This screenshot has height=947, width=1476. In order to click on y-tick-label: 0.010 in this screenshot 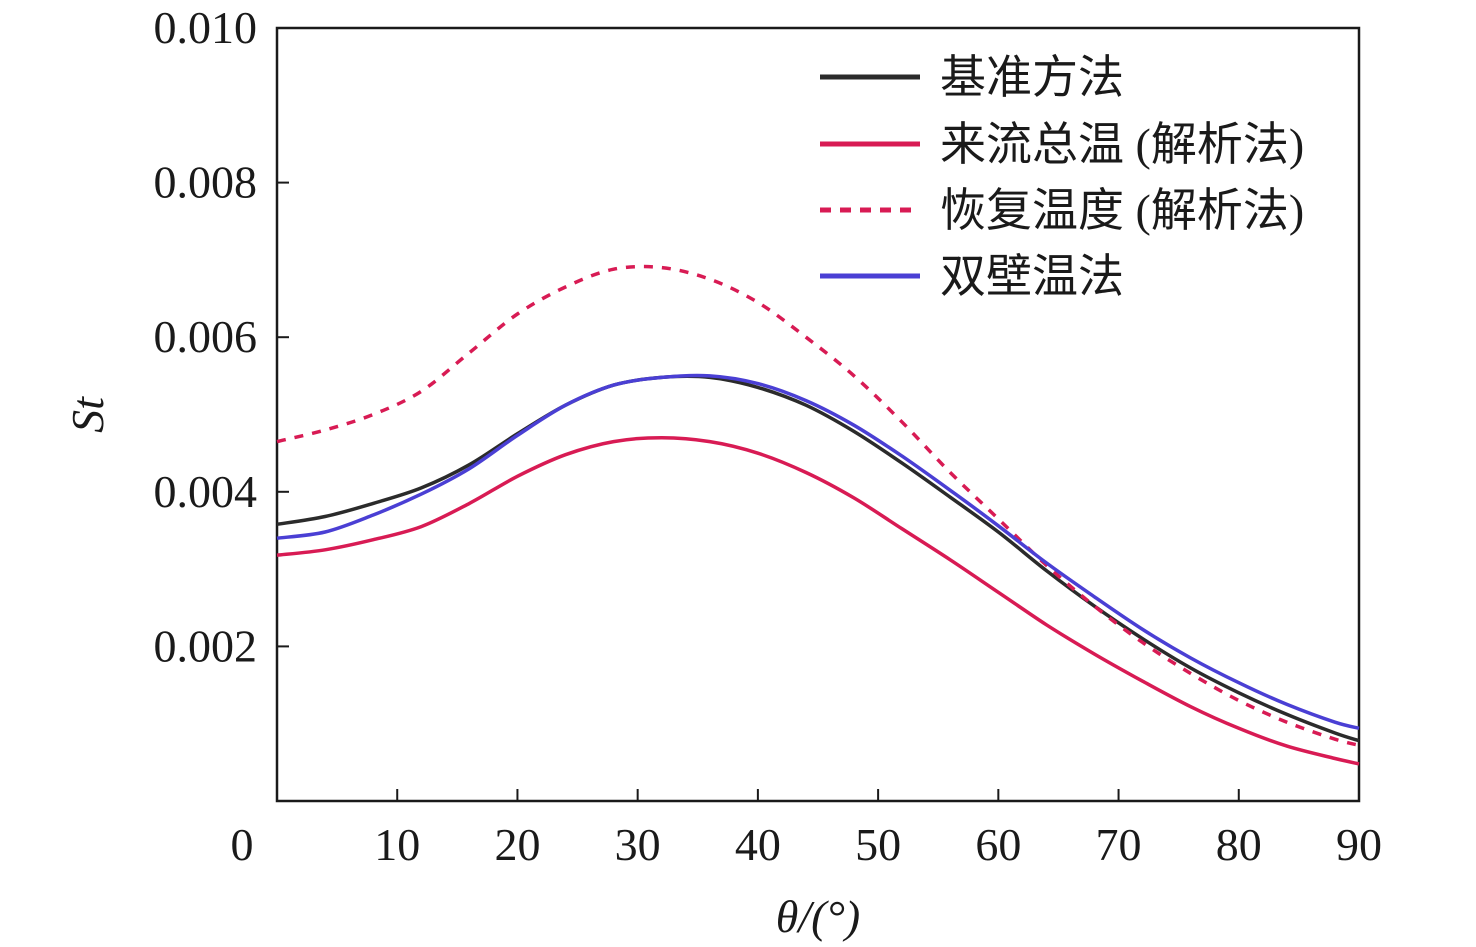, I will do `click(206, 27)`.